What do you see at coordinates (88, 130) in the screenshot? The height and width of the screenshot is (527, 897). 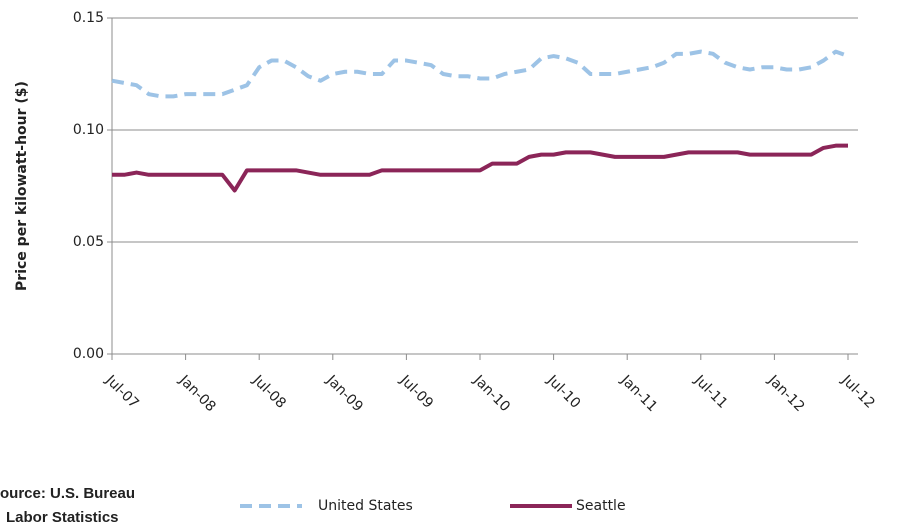 I see `y-tick-label: 0.10` at bounding box center [88, 130].